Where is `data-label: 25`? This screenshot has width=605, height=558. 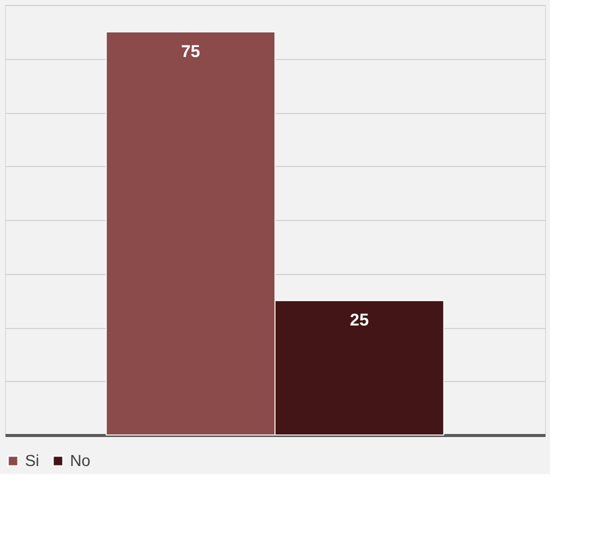 data-label: 25 is located at coordinates (359, 320).